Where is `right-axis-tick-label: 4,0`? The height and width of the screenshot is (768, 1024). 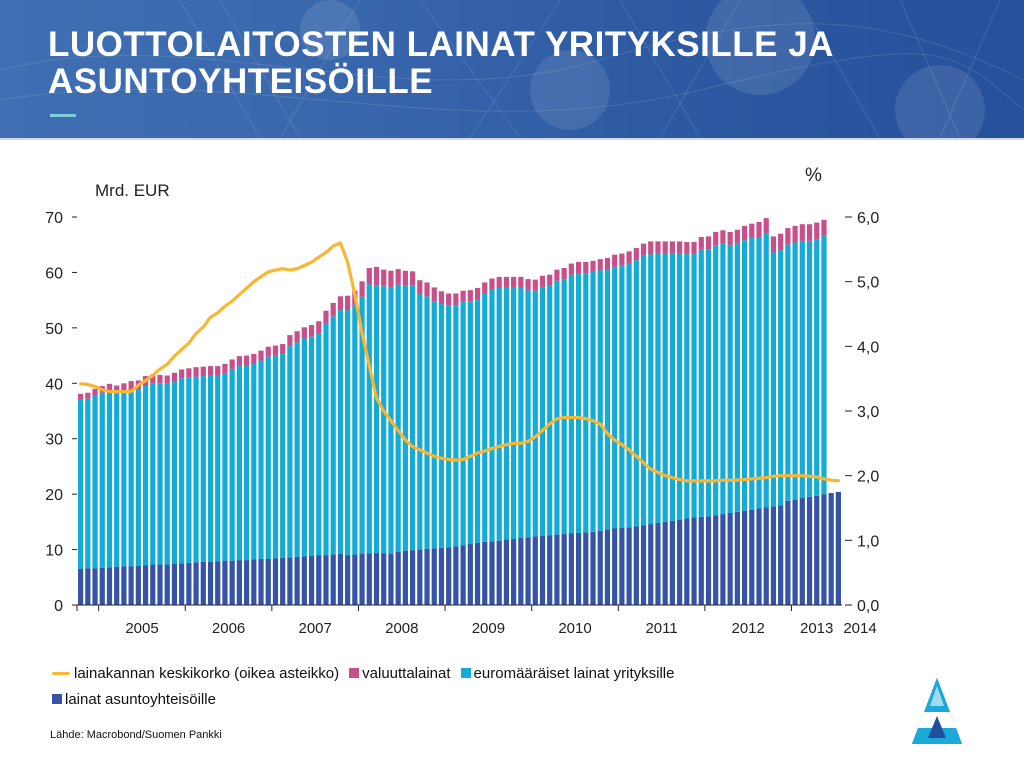 right-axis-tick-label: 4,0 is located at coordinates (868, 347).